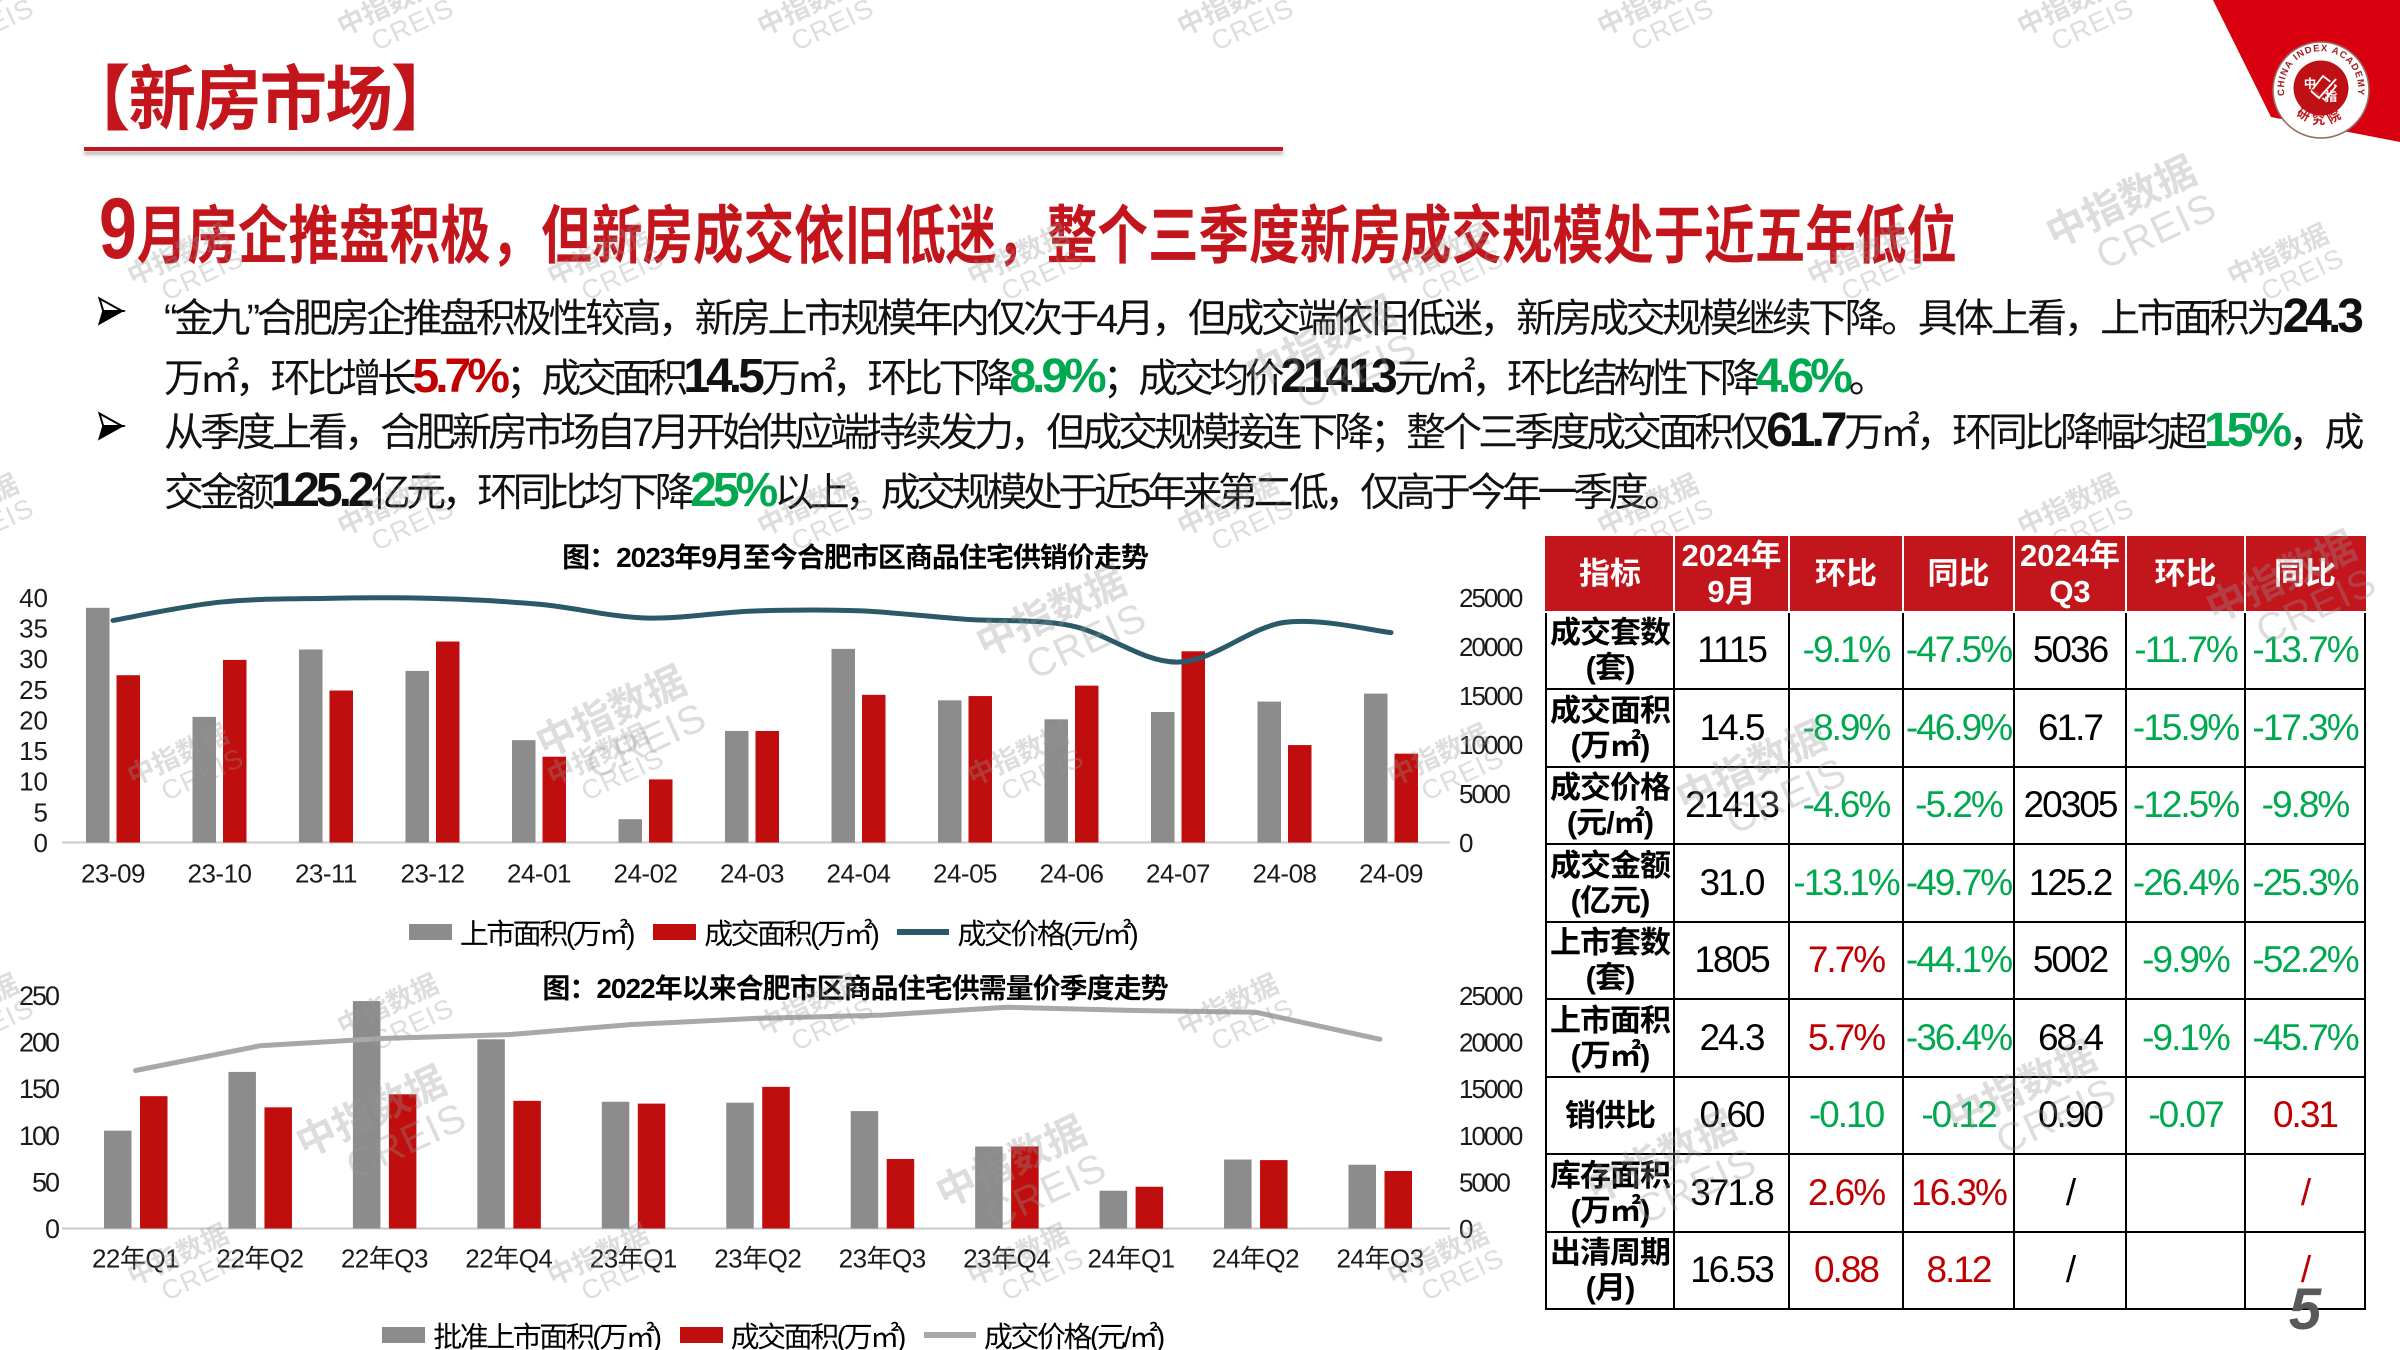 The height and width of the screenshot is (1350, 2400). Describe the element at coordinates (818, 1336) in the screenshot. I see `legend-label: 成交面积(万㎡)` at that location.